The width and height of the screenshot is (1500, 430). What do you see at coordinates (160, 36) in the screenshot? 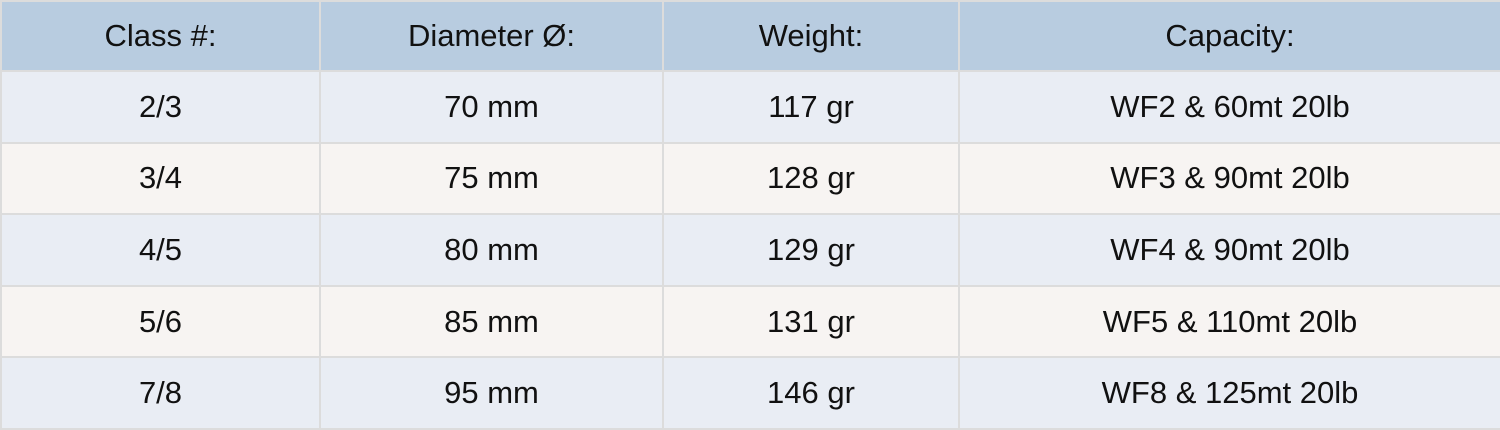
I see `header-class: Class #:` at bounding box center [160, 36].